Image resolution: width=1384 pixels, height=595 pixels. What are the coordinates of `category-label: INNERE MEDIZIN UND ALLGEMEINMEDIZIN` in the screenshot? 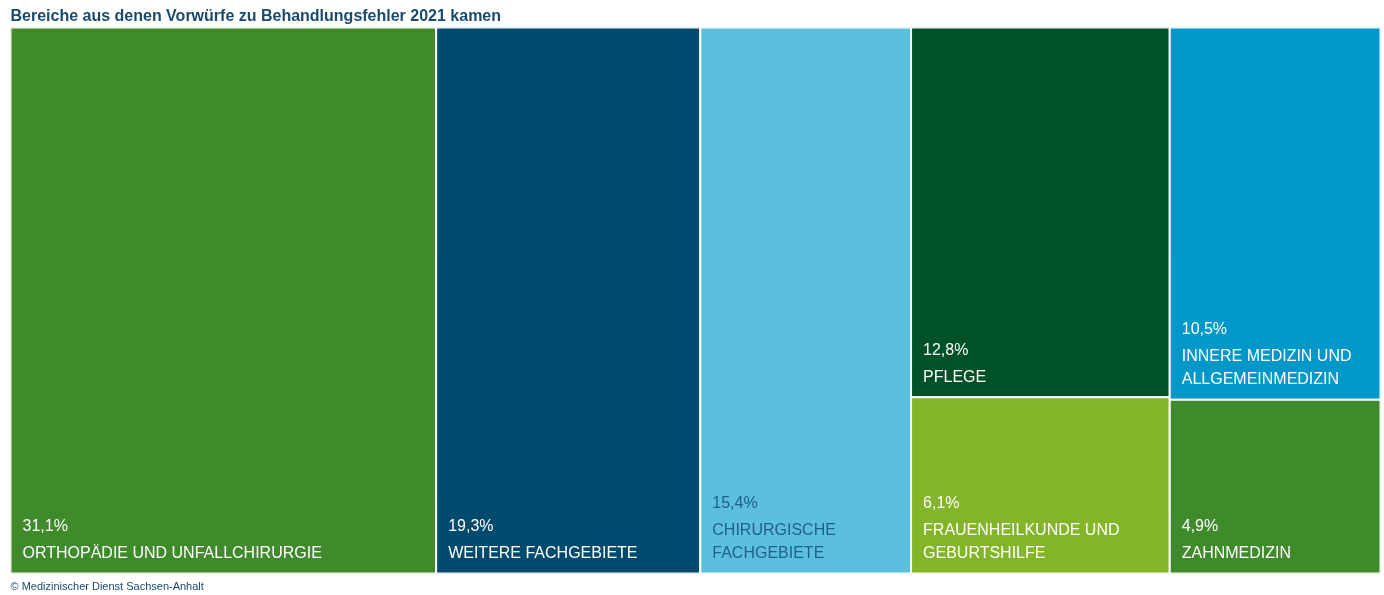 It's located at (1266, 367).